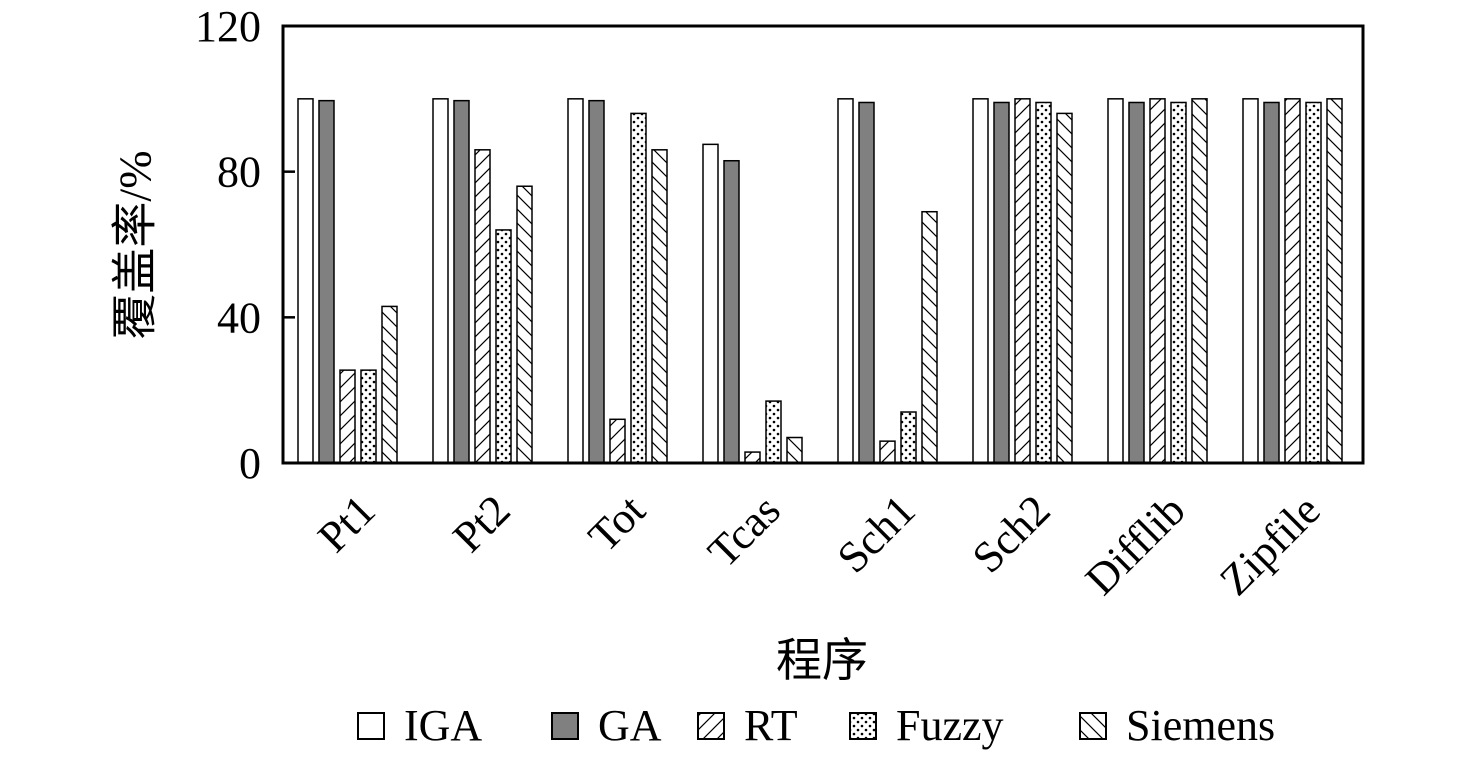 This screenshot has width=1476, height=779. What do you see at coordinates (1115, 281) in the screenshot?
I see `bar-iga-difflib` at bounding box center [1115, 281].